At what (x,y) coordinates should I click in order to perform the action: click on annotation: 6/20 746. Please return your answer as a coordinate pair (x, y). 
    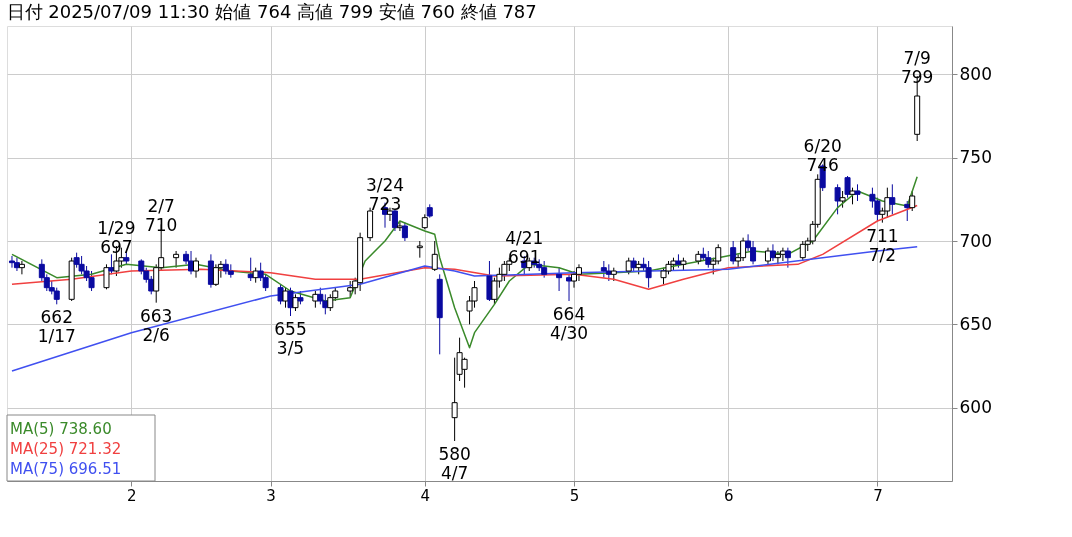
    Looking at the image, I should click on (822, 156).